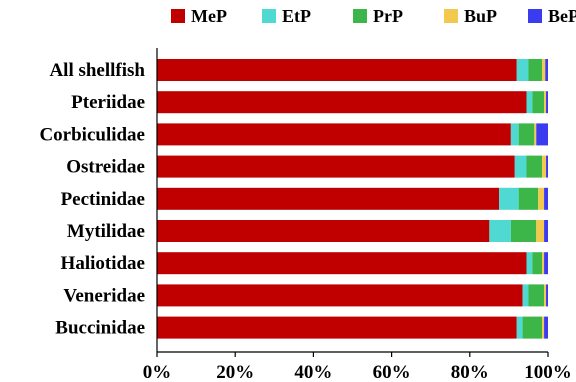 This screenshot has height=382, width=576. What do you see at coordinates (548, 372) in the screenshot?
I see `x-tick-label: 100%` at bounding box center [548, 372].